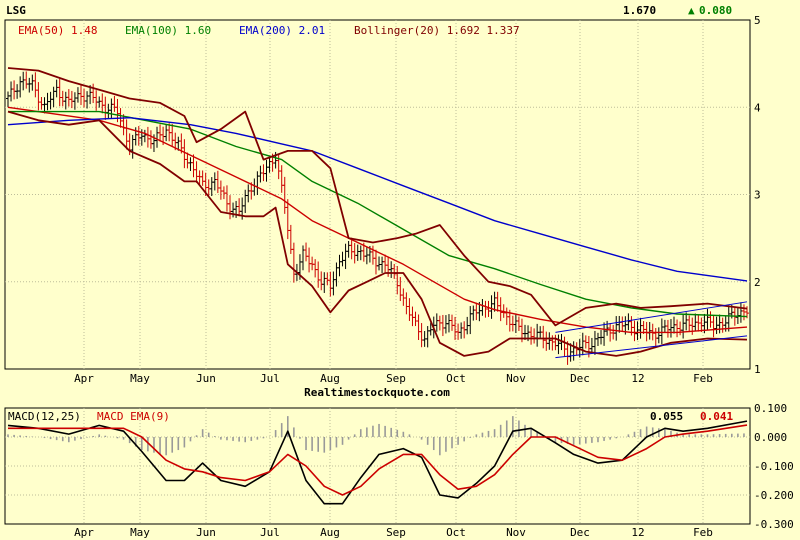 The width and height of the screenshot is (800, 540). I want to click on macd-y-tick-label: 0.100, so click(770, 408).